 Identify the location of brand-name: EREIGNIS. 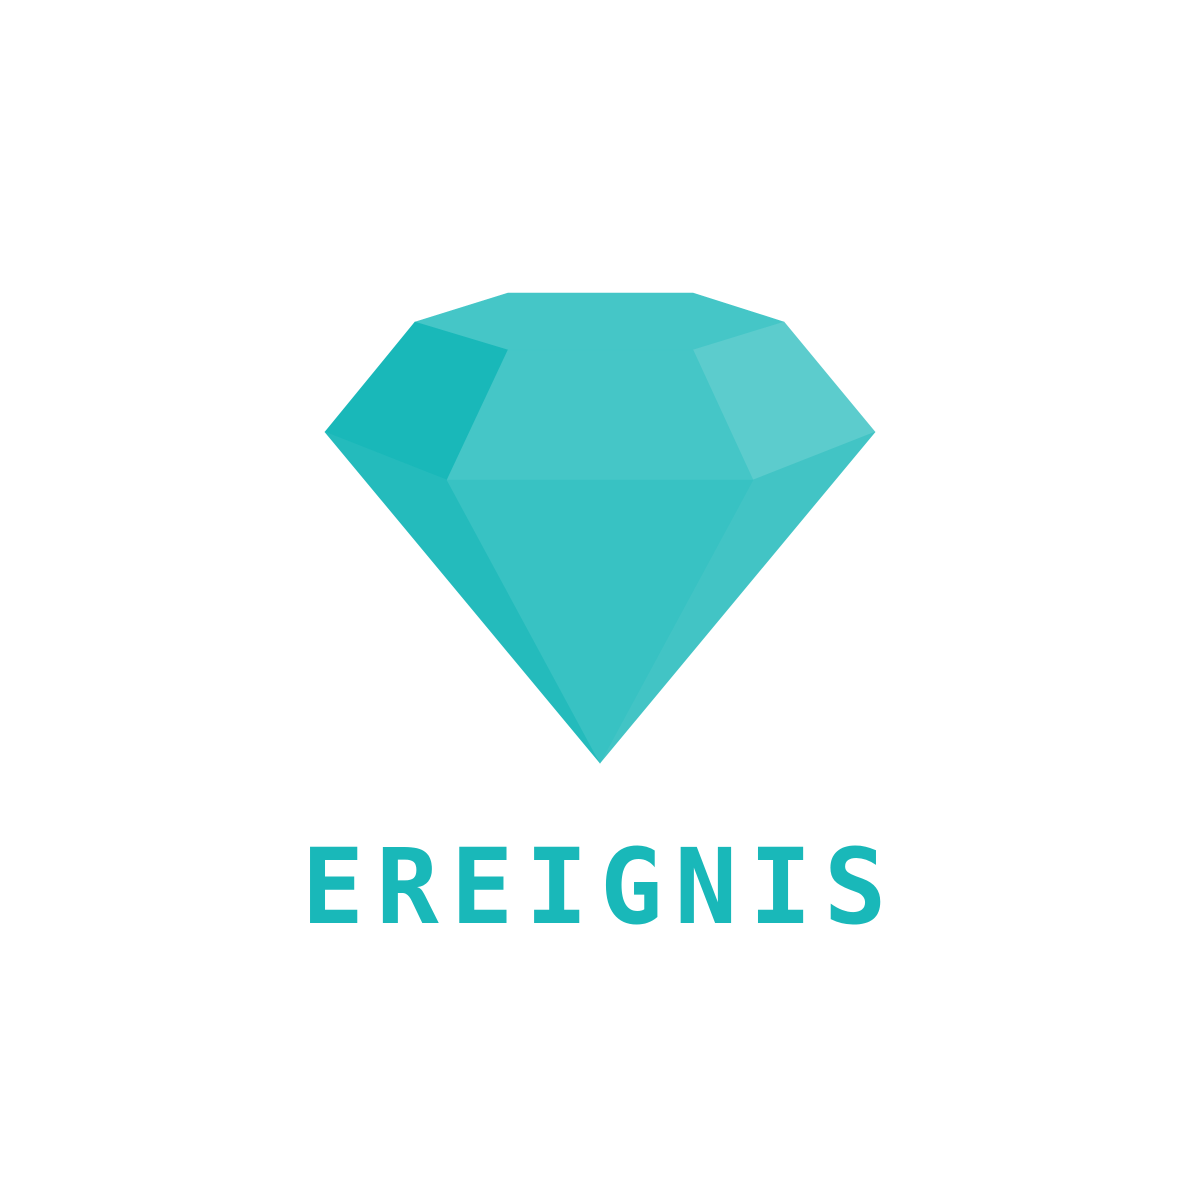
(600, 887).